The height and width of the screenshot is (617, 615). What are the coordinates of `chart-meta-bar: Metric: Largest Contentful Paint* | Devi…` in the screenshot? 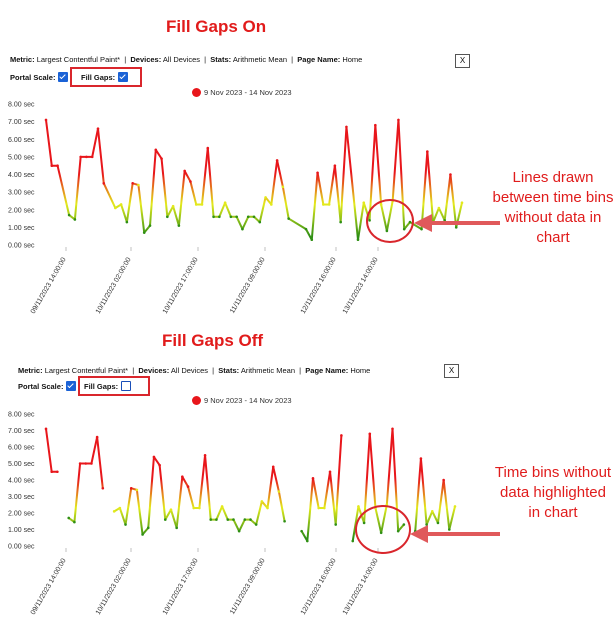 It's located at (194, 370).